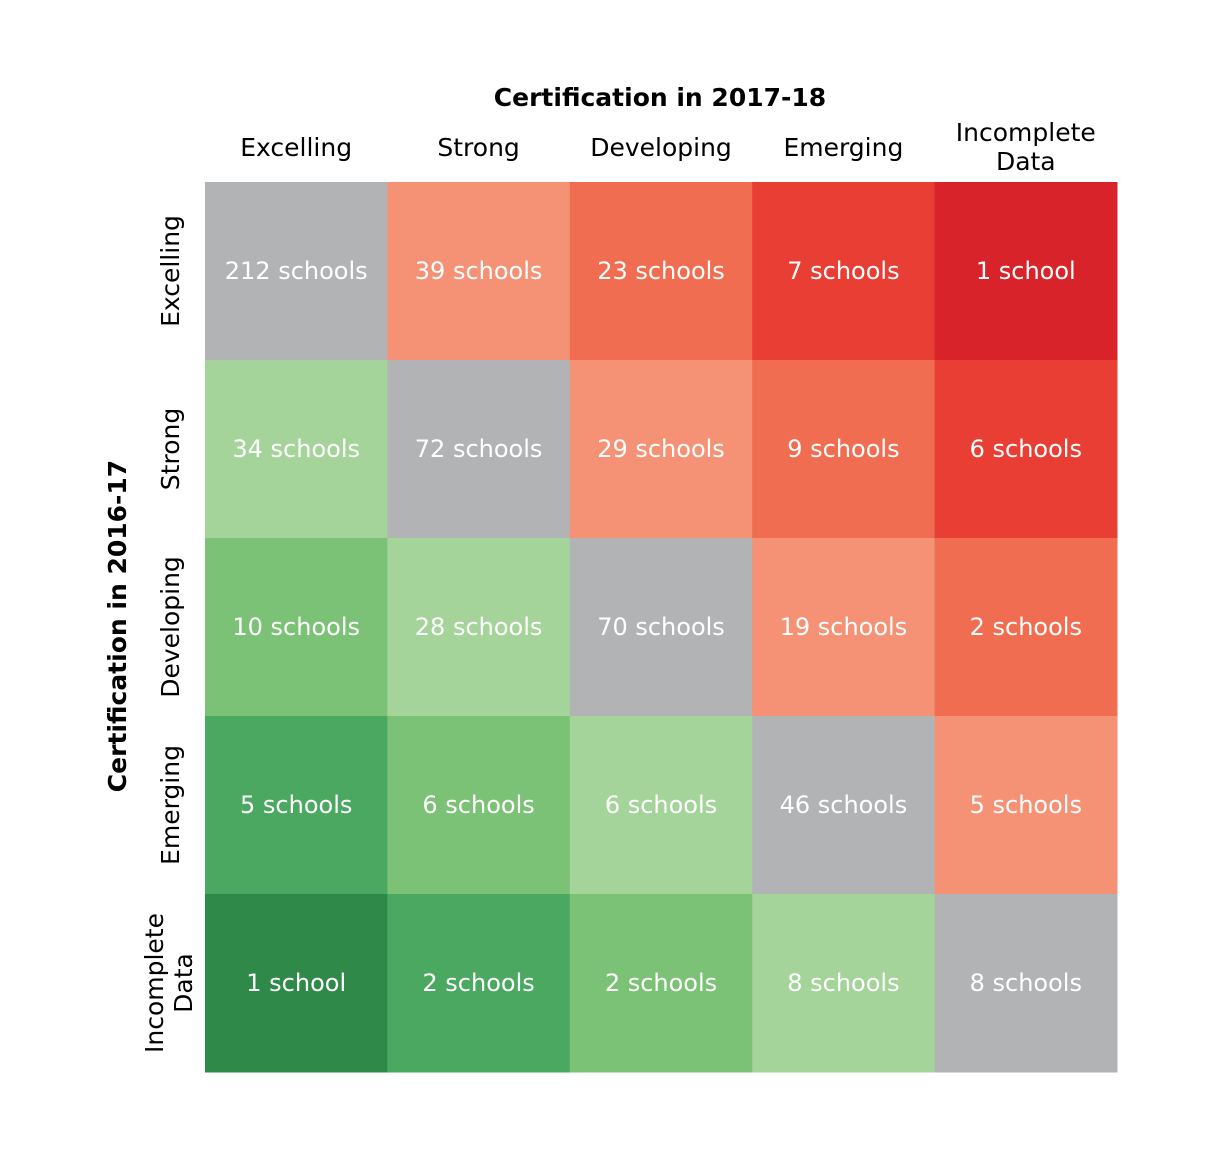 Image resolution: width=1224 pixels, height=1166 pixels. What do you see at coordinates (296, 147) in the screenshot?
I see `column-label: Excelling` at bounding box center [296, 147].